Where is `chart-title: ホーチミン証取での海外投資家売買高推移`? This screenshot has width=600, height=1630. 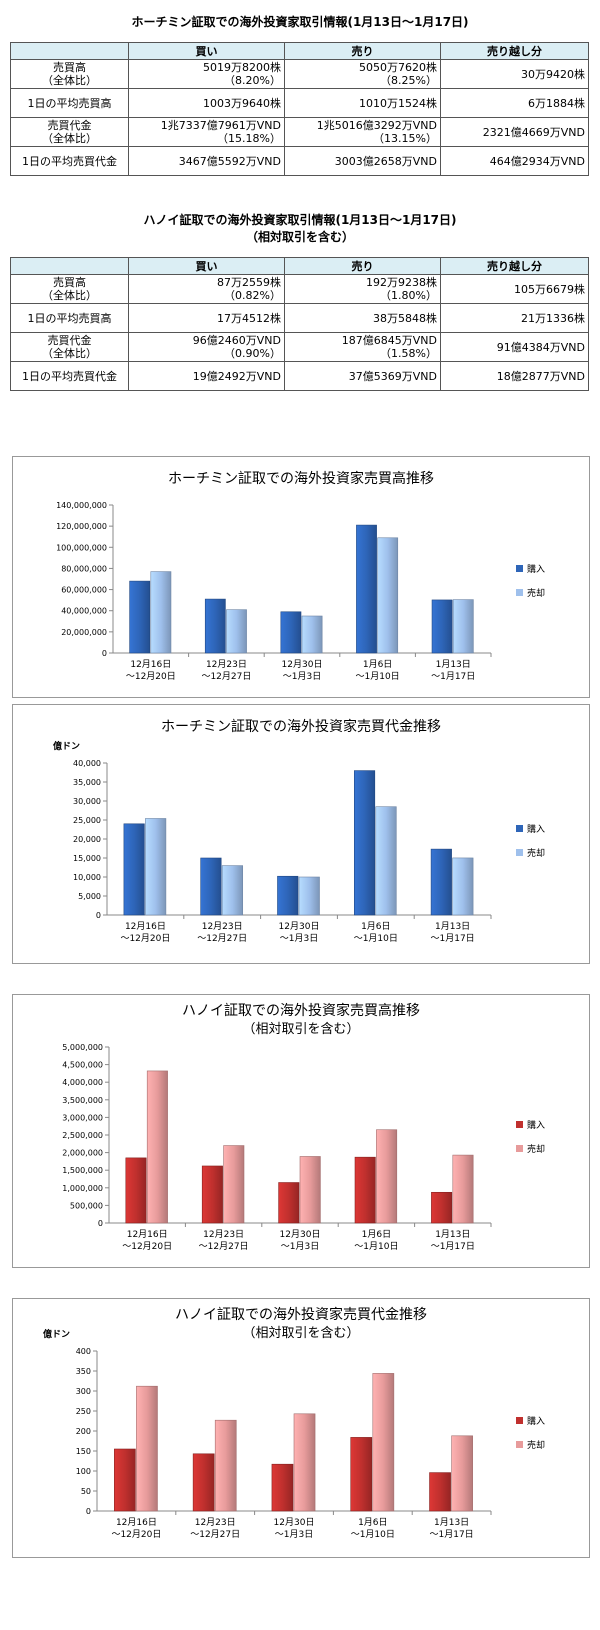
chart-title: ホーチミン証取での海外投資家売買高推移 is located at coordinates (301, 478).